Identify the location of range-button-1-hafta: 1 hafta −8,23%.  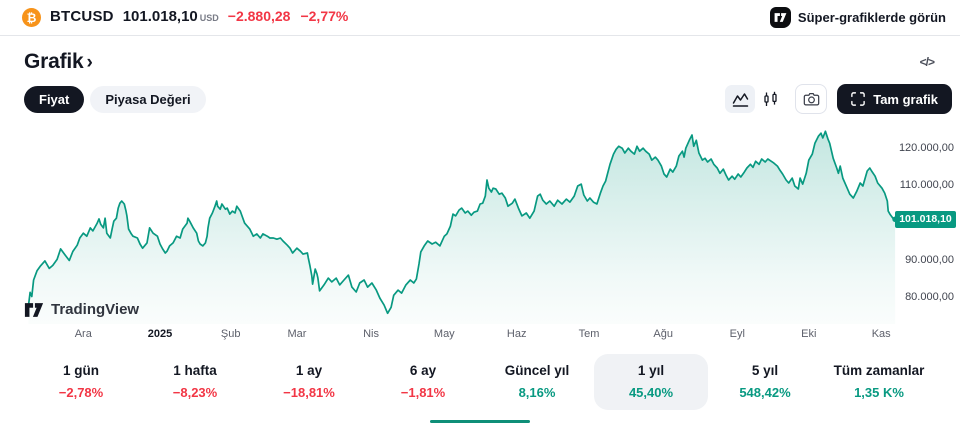
(195, 382).